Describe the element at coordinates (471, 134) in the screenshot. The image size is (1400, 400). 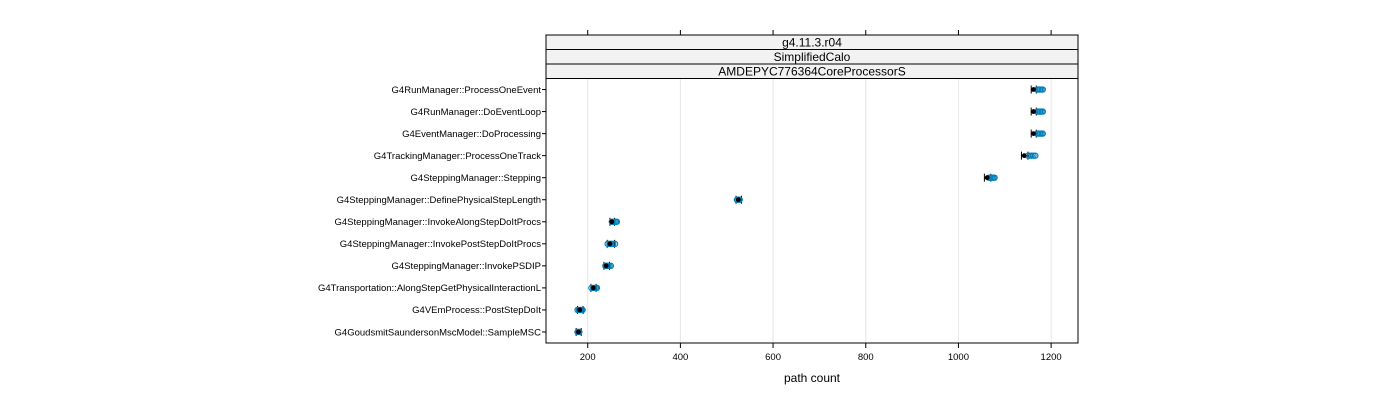
I see `category-label: G4EventManager::DoProcessing` at that location.